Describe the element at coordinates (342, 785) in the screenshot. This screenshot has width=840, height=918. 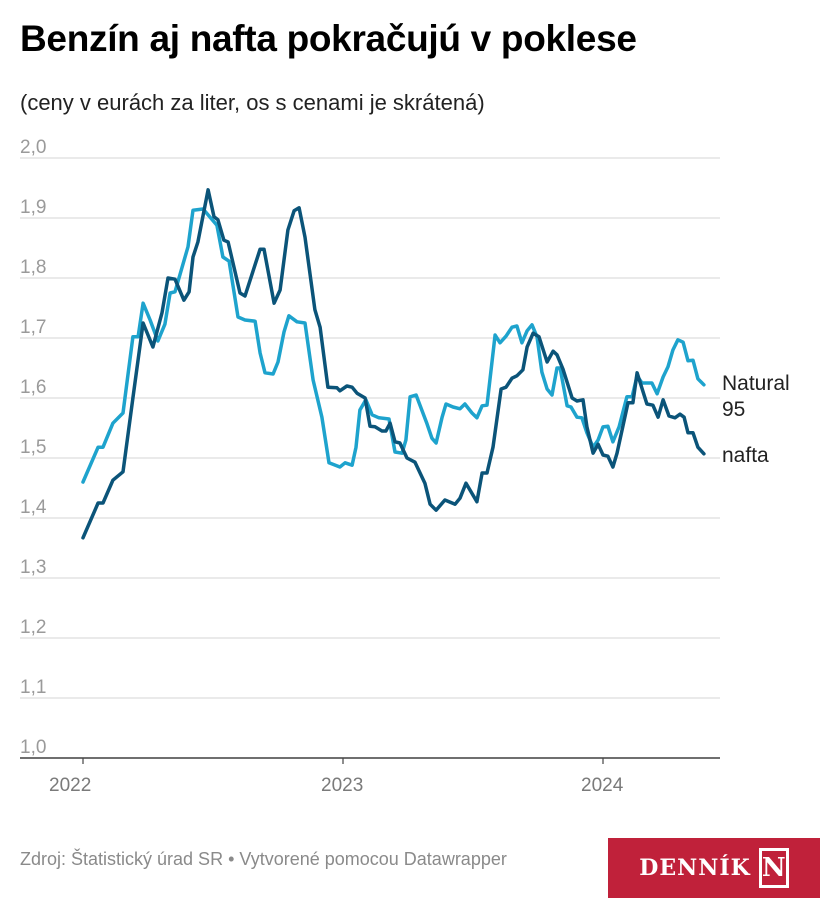
I see `x-tick-label: 2023` at that location.